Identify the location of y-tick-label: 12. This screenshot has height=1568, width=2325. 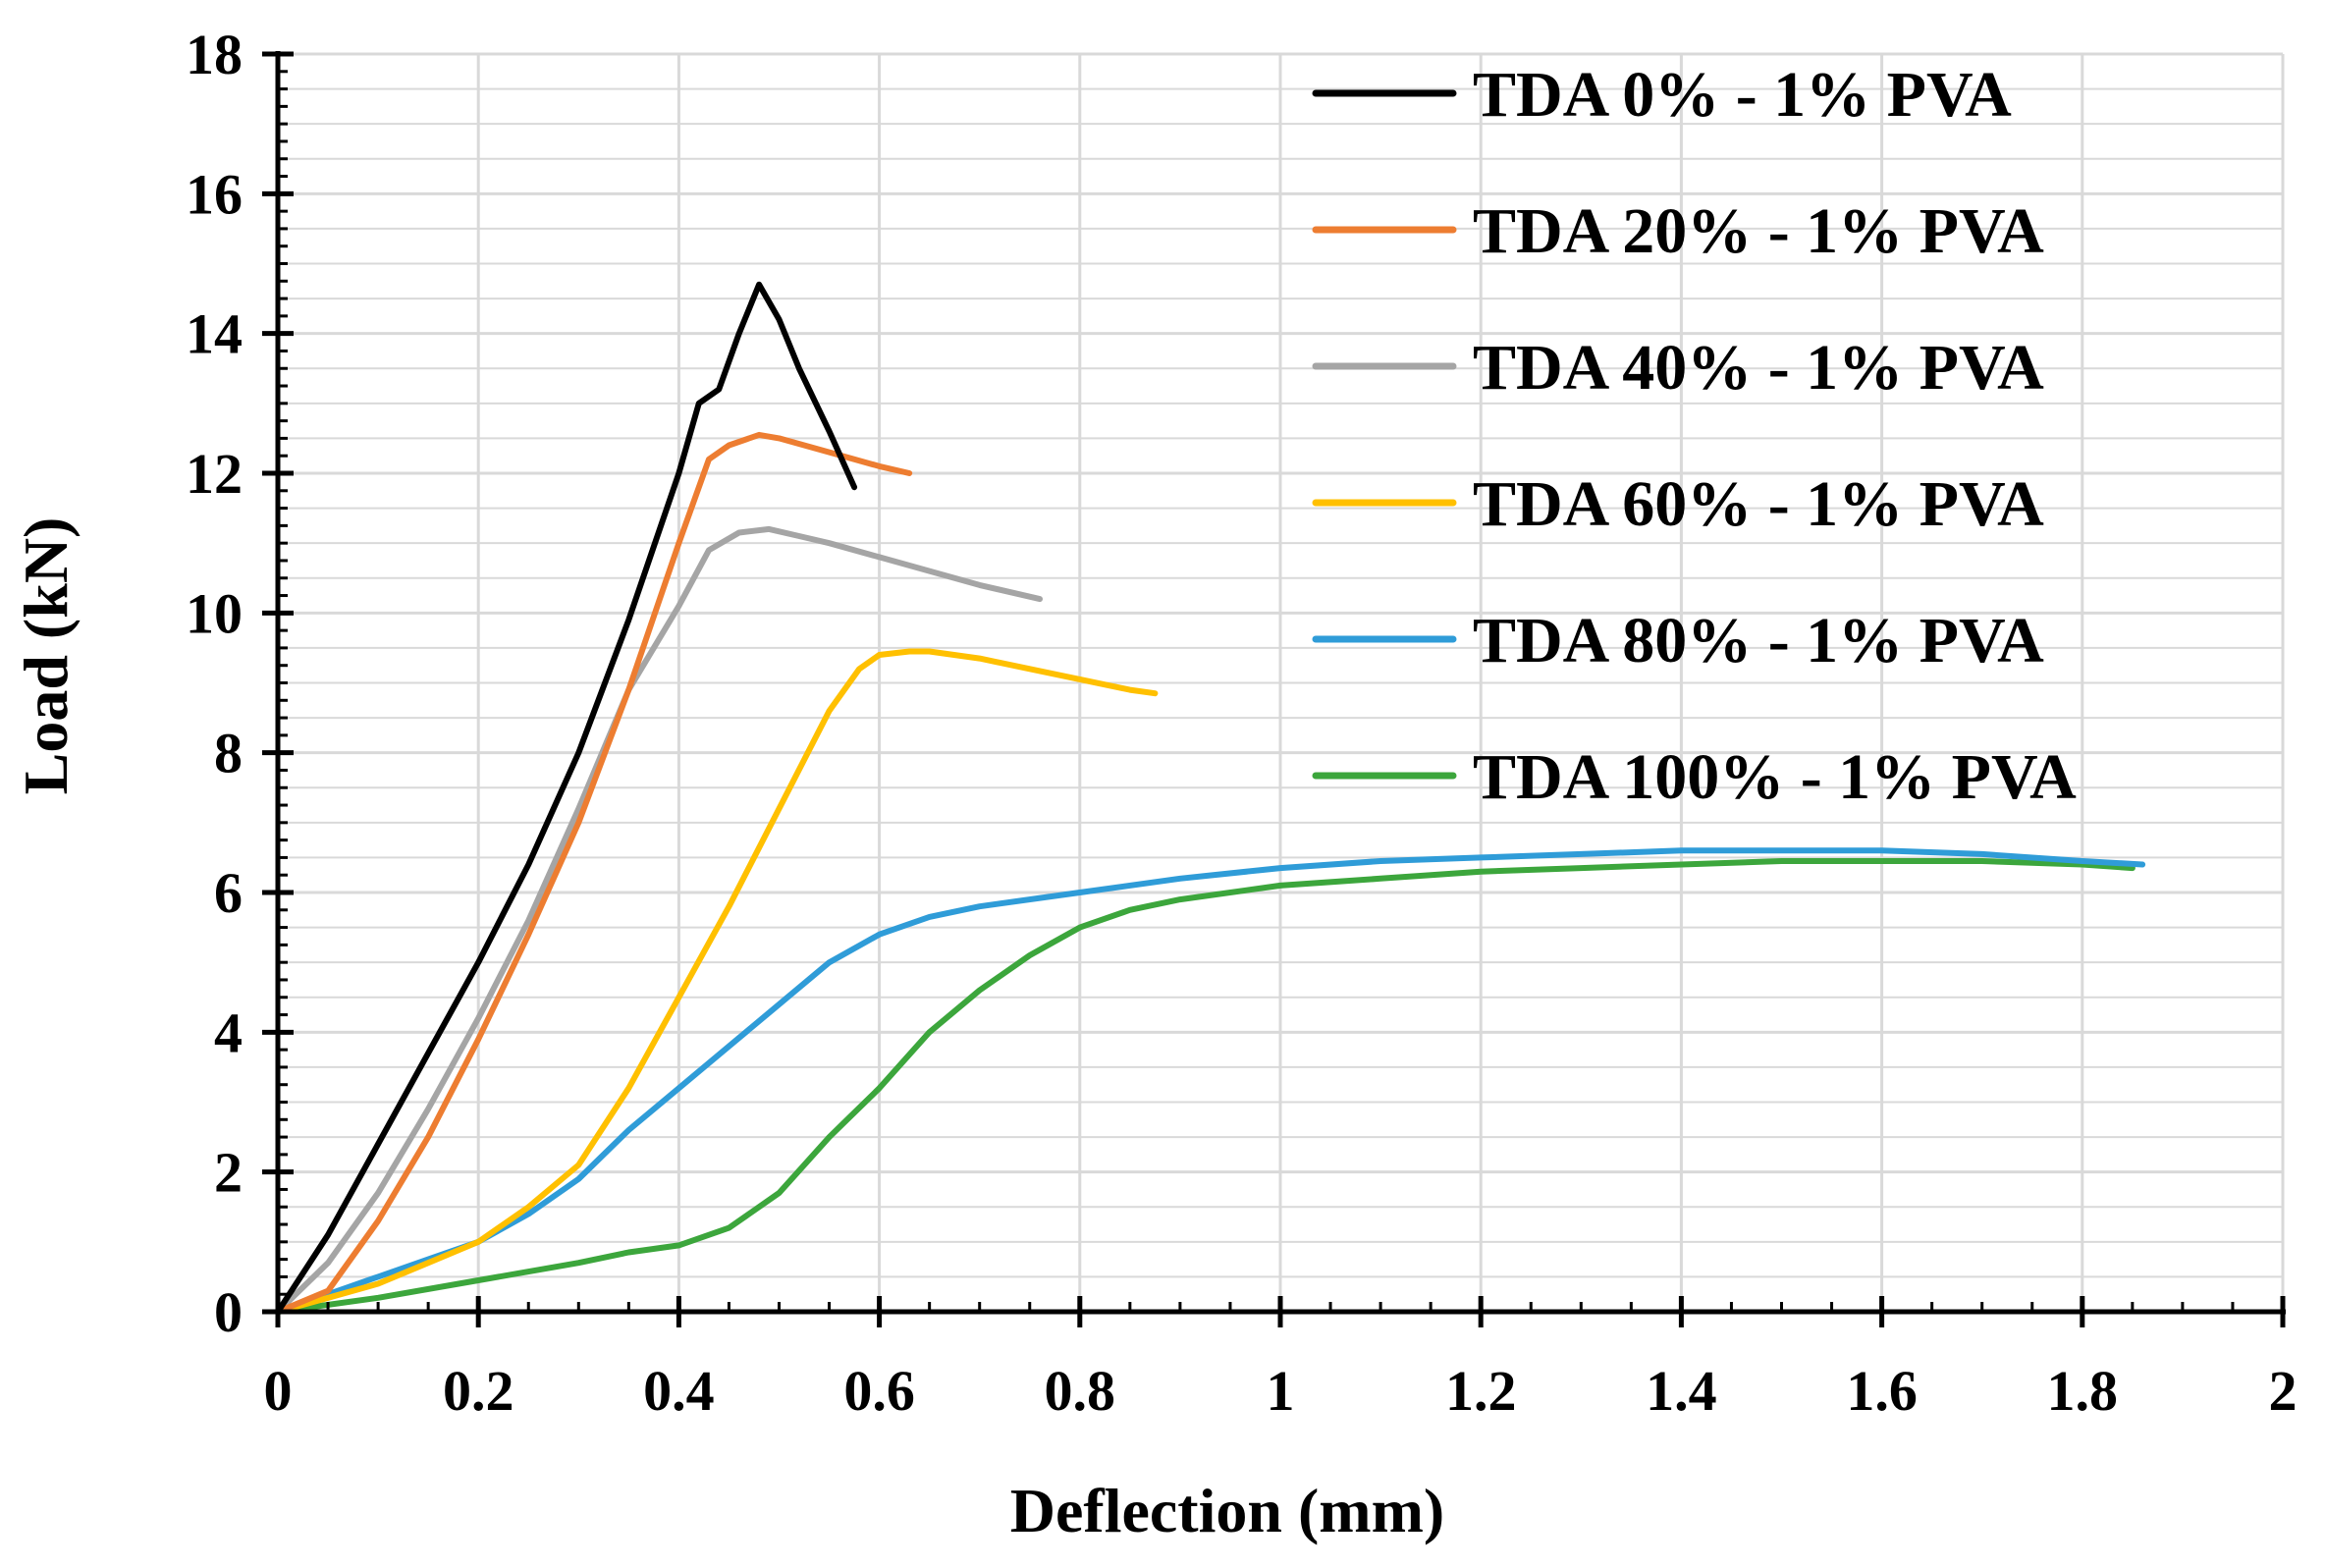
(214, 474).